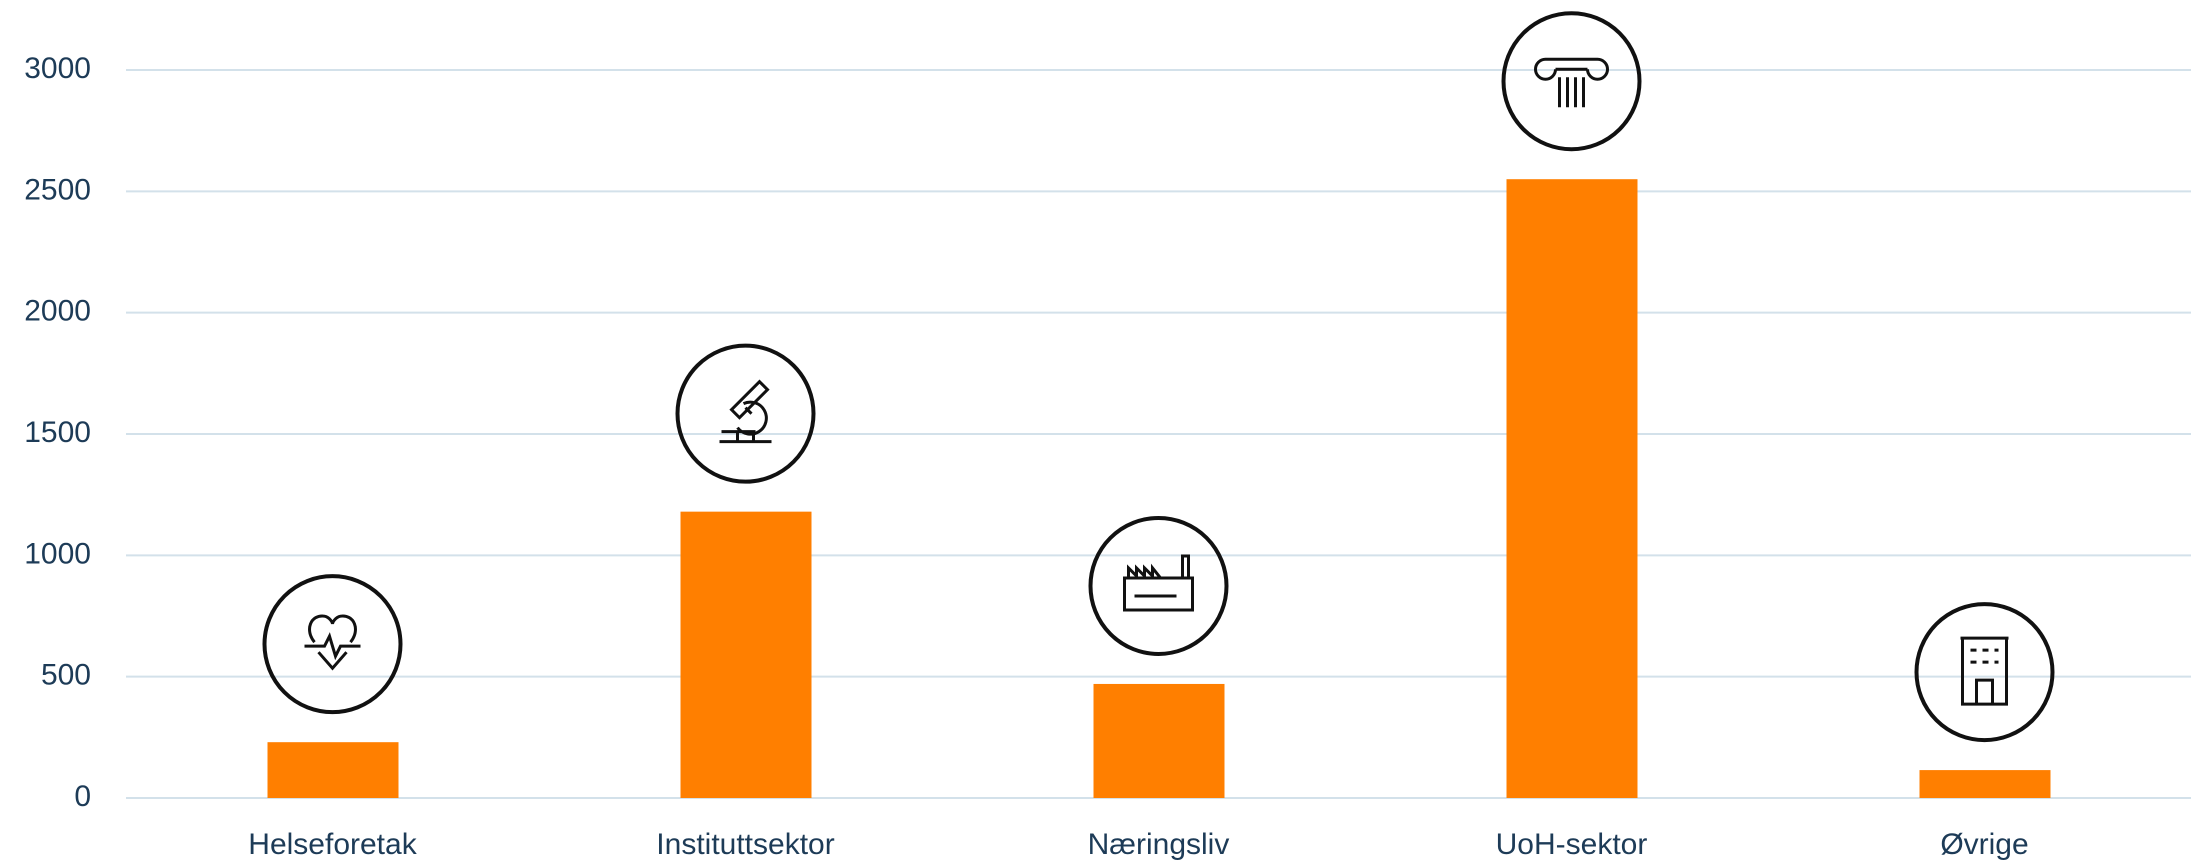 The height and width of the screenshot is (866, 2191). Describe the element at coordinates (1159, 844) in the screenshot. I see `x-tick-label: Næringsliv` at that location.